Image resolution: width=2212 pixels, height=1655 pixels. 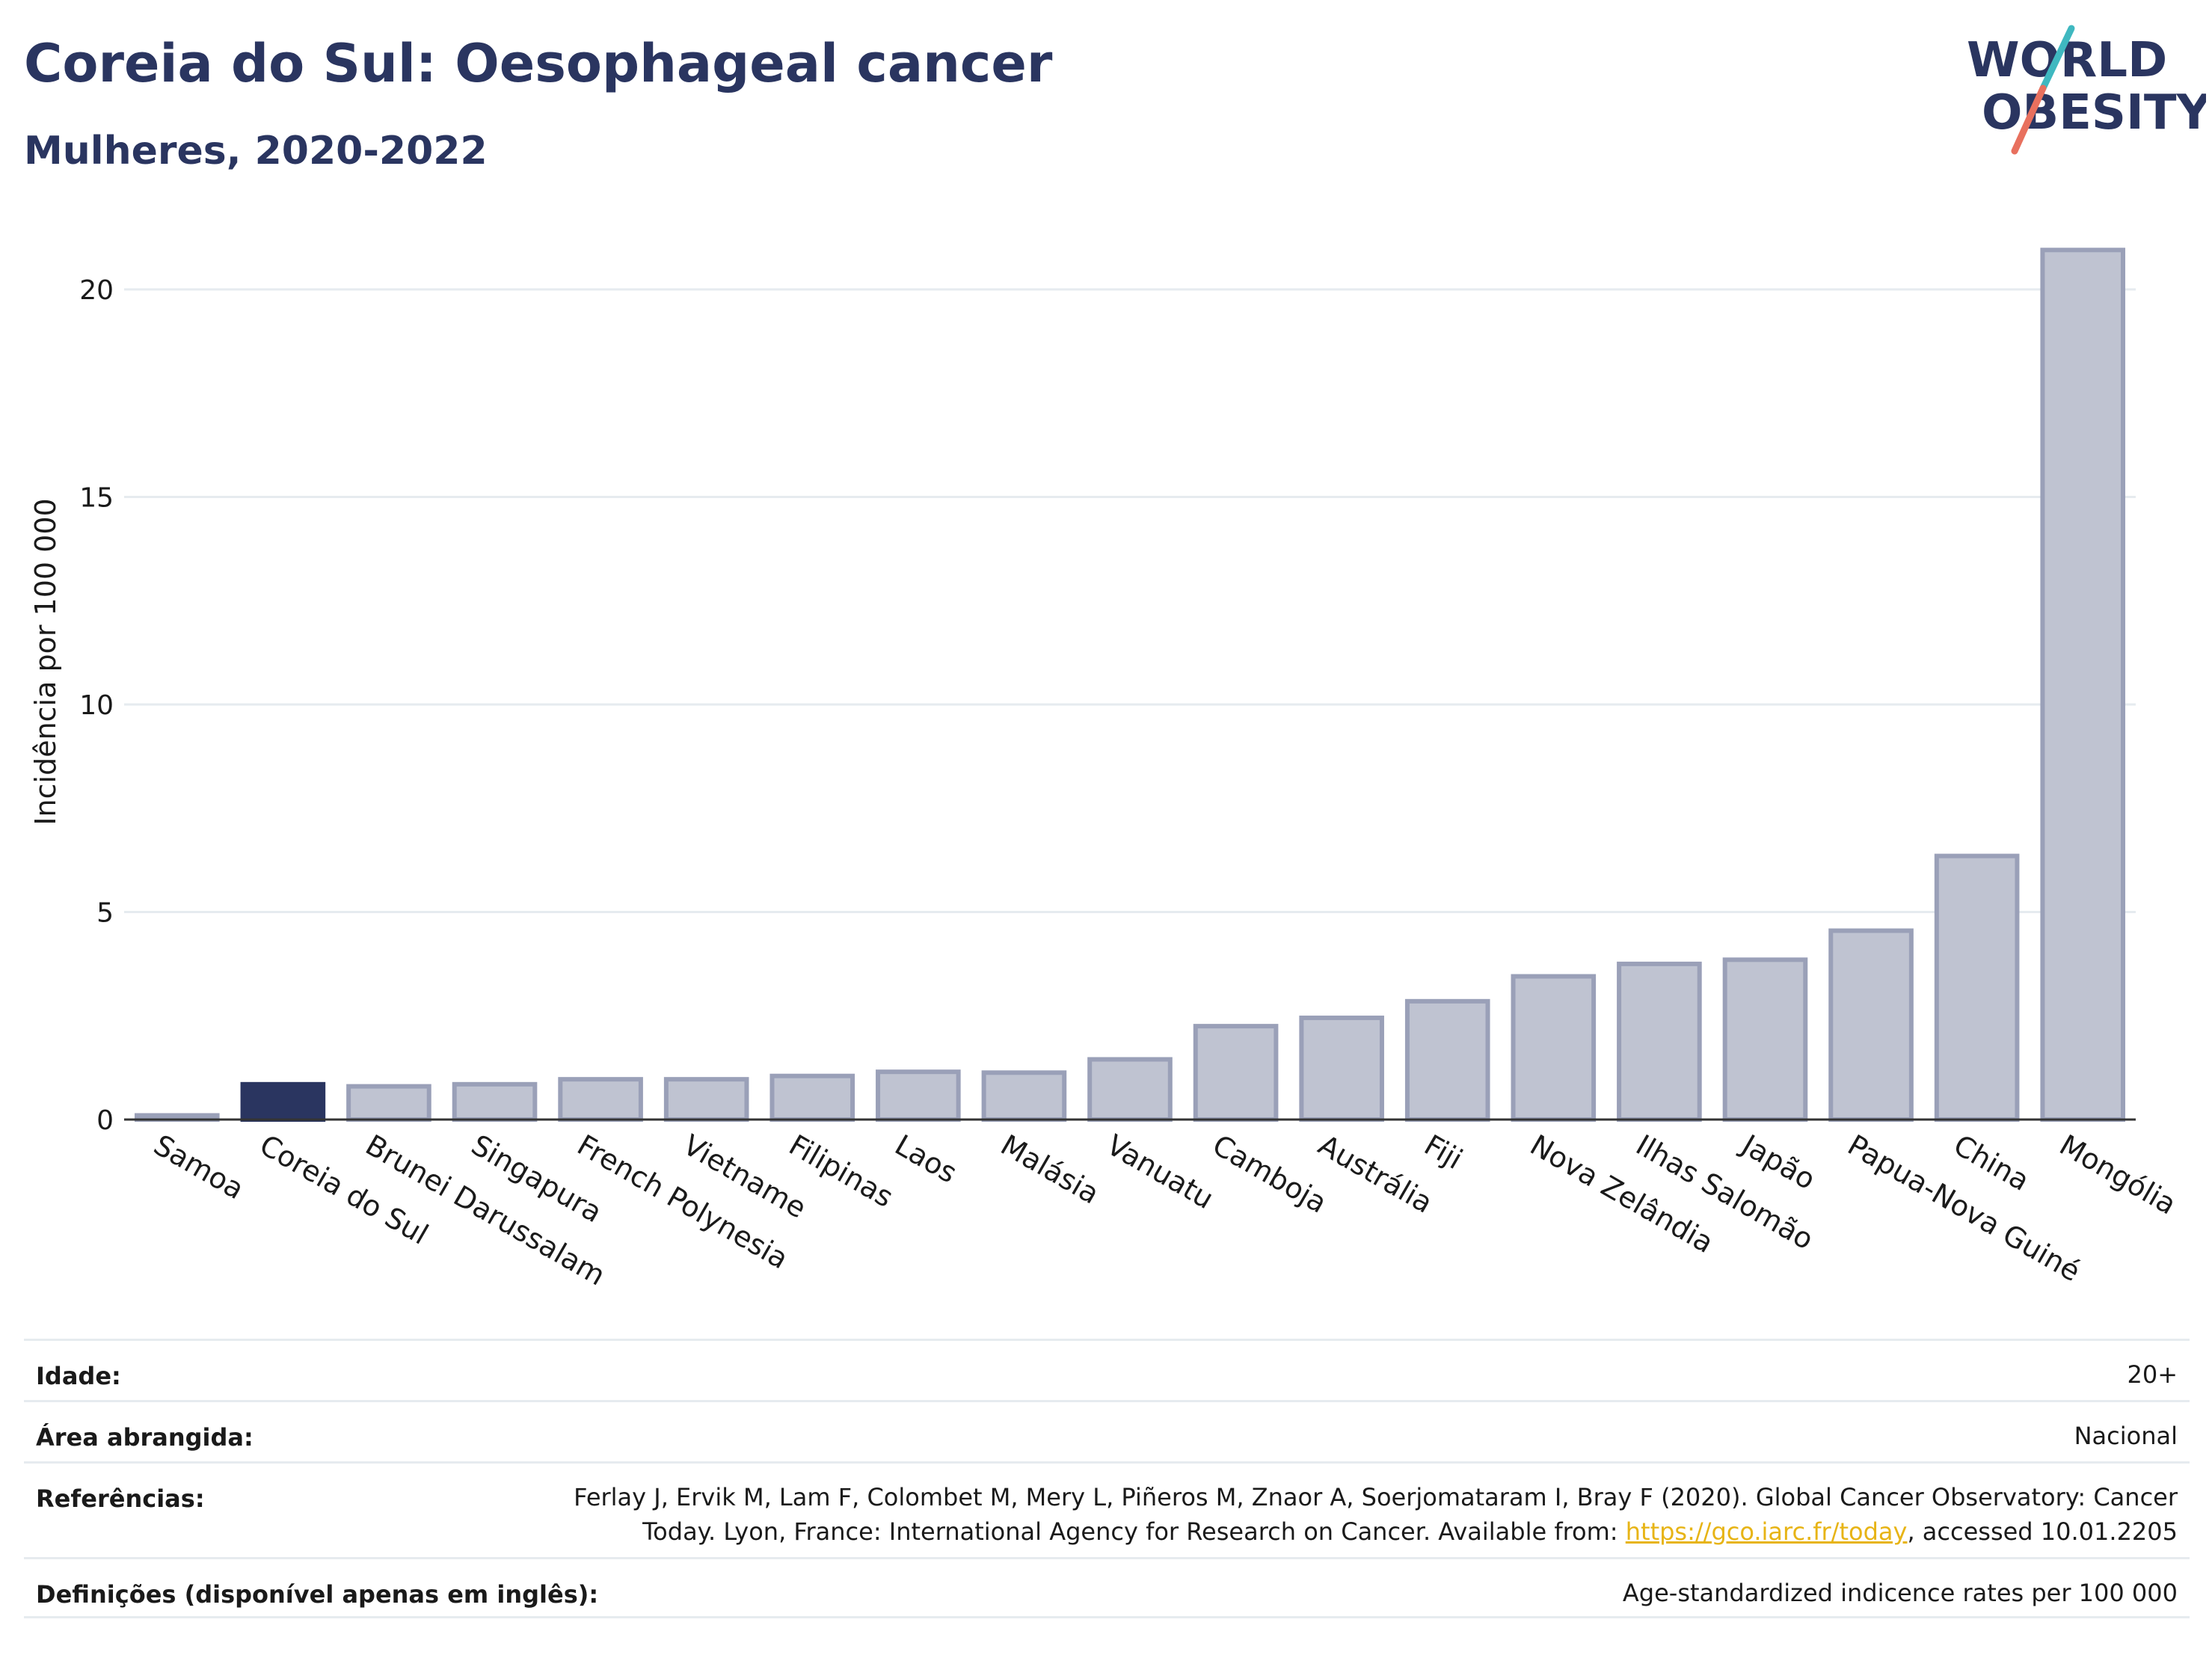 What do you see at coordinates (1659, 1041) in the screenshot?
I see `bar-ilhas-salomão` at bounding box center [1659, 1041].